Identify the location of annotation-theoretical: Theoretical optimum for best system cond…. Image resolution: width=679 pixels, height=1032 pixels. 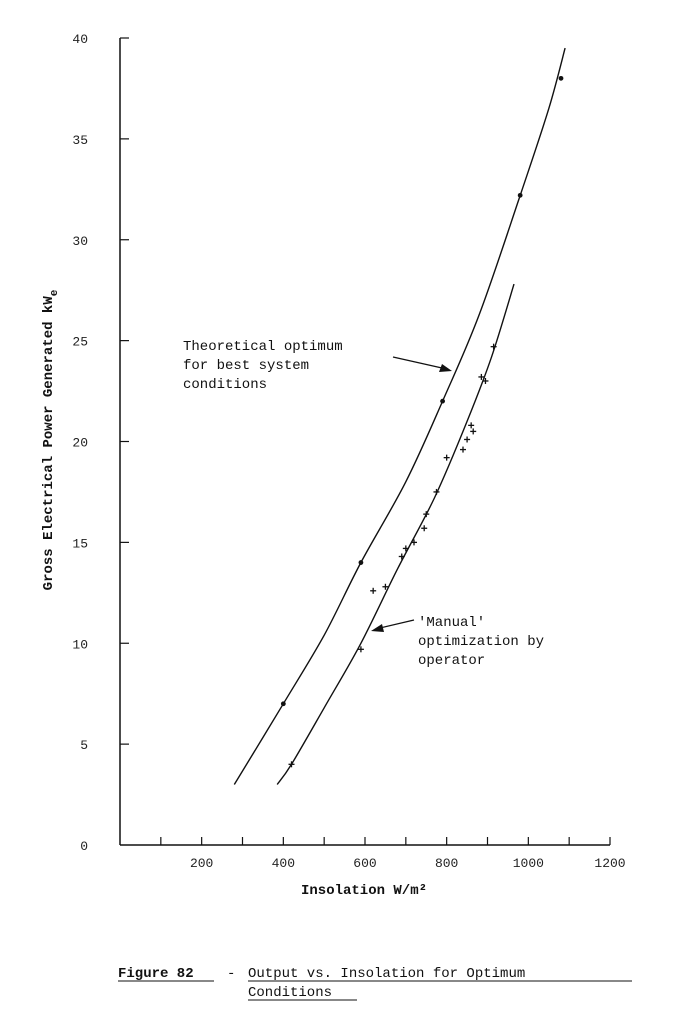
(263, 366).